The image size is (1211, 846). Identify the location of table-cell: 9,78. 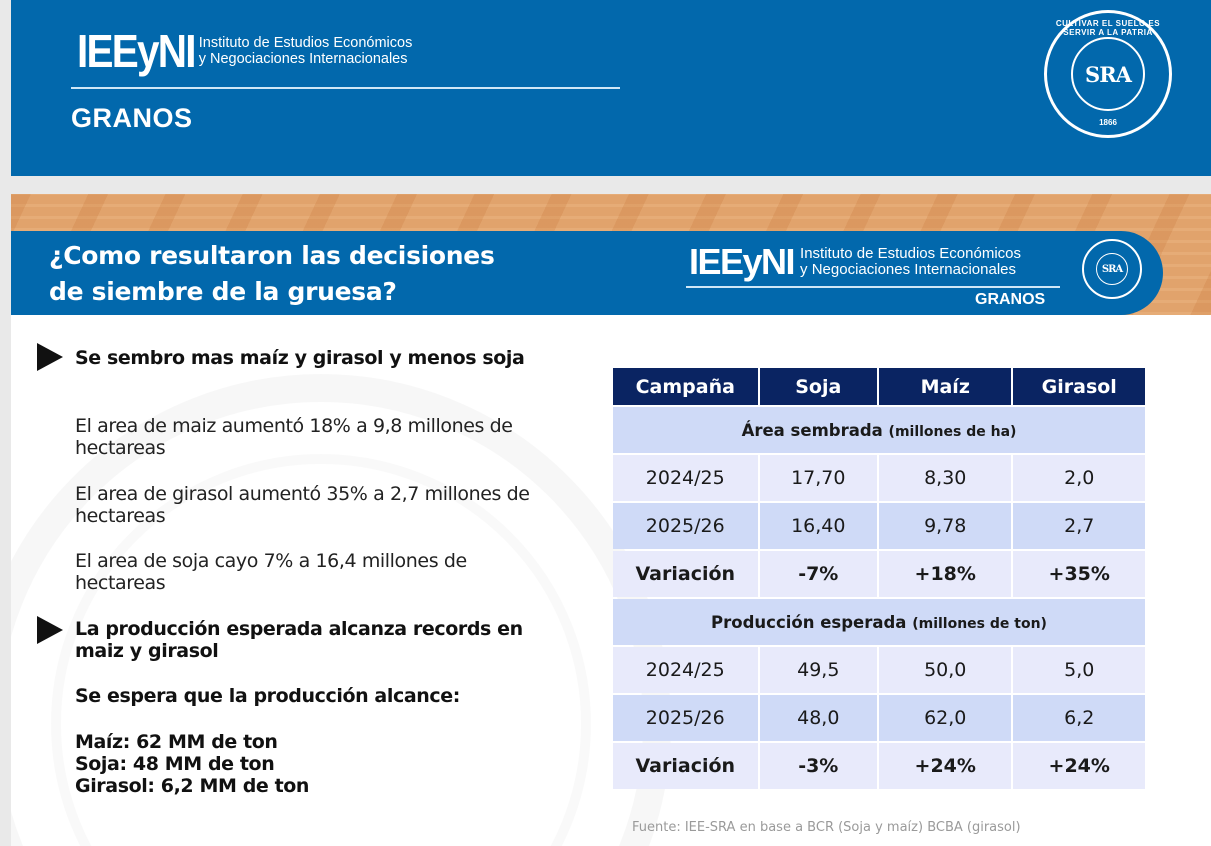
(945, 526).